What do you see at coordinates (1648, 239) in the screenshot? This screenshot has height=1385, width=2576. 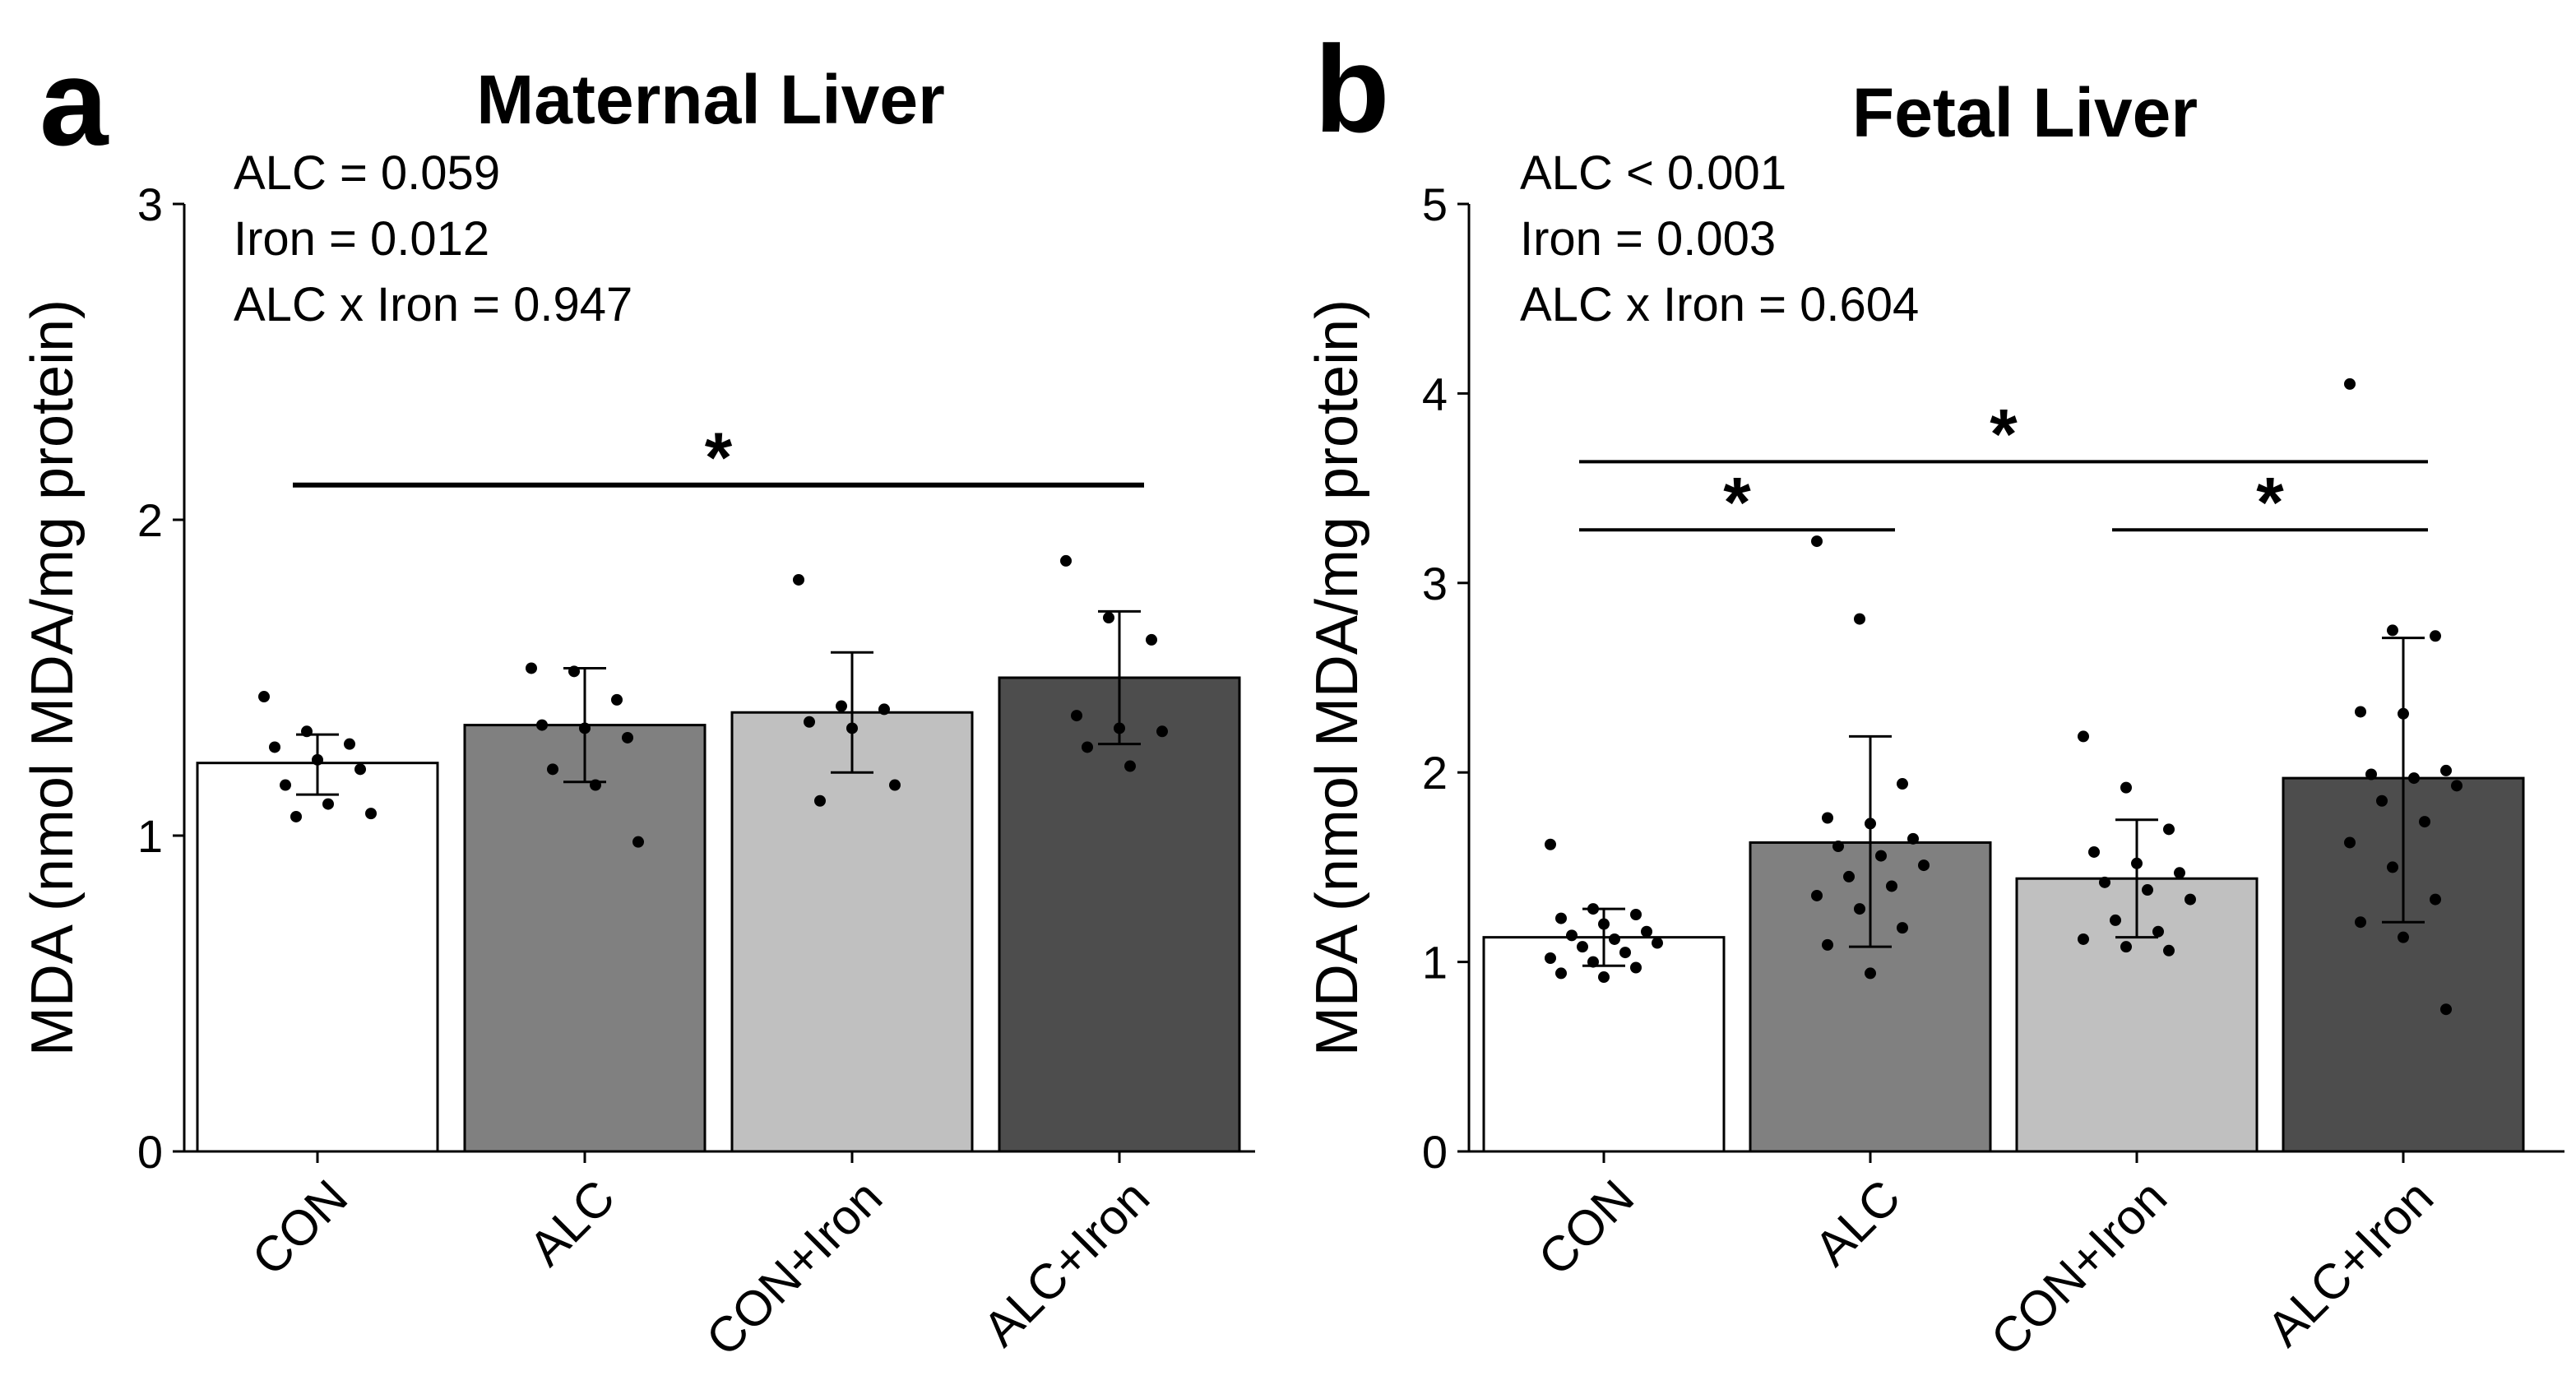 I see `panel-b-stat-1: Iron = 0.003` at bounding box center [1648, 239].